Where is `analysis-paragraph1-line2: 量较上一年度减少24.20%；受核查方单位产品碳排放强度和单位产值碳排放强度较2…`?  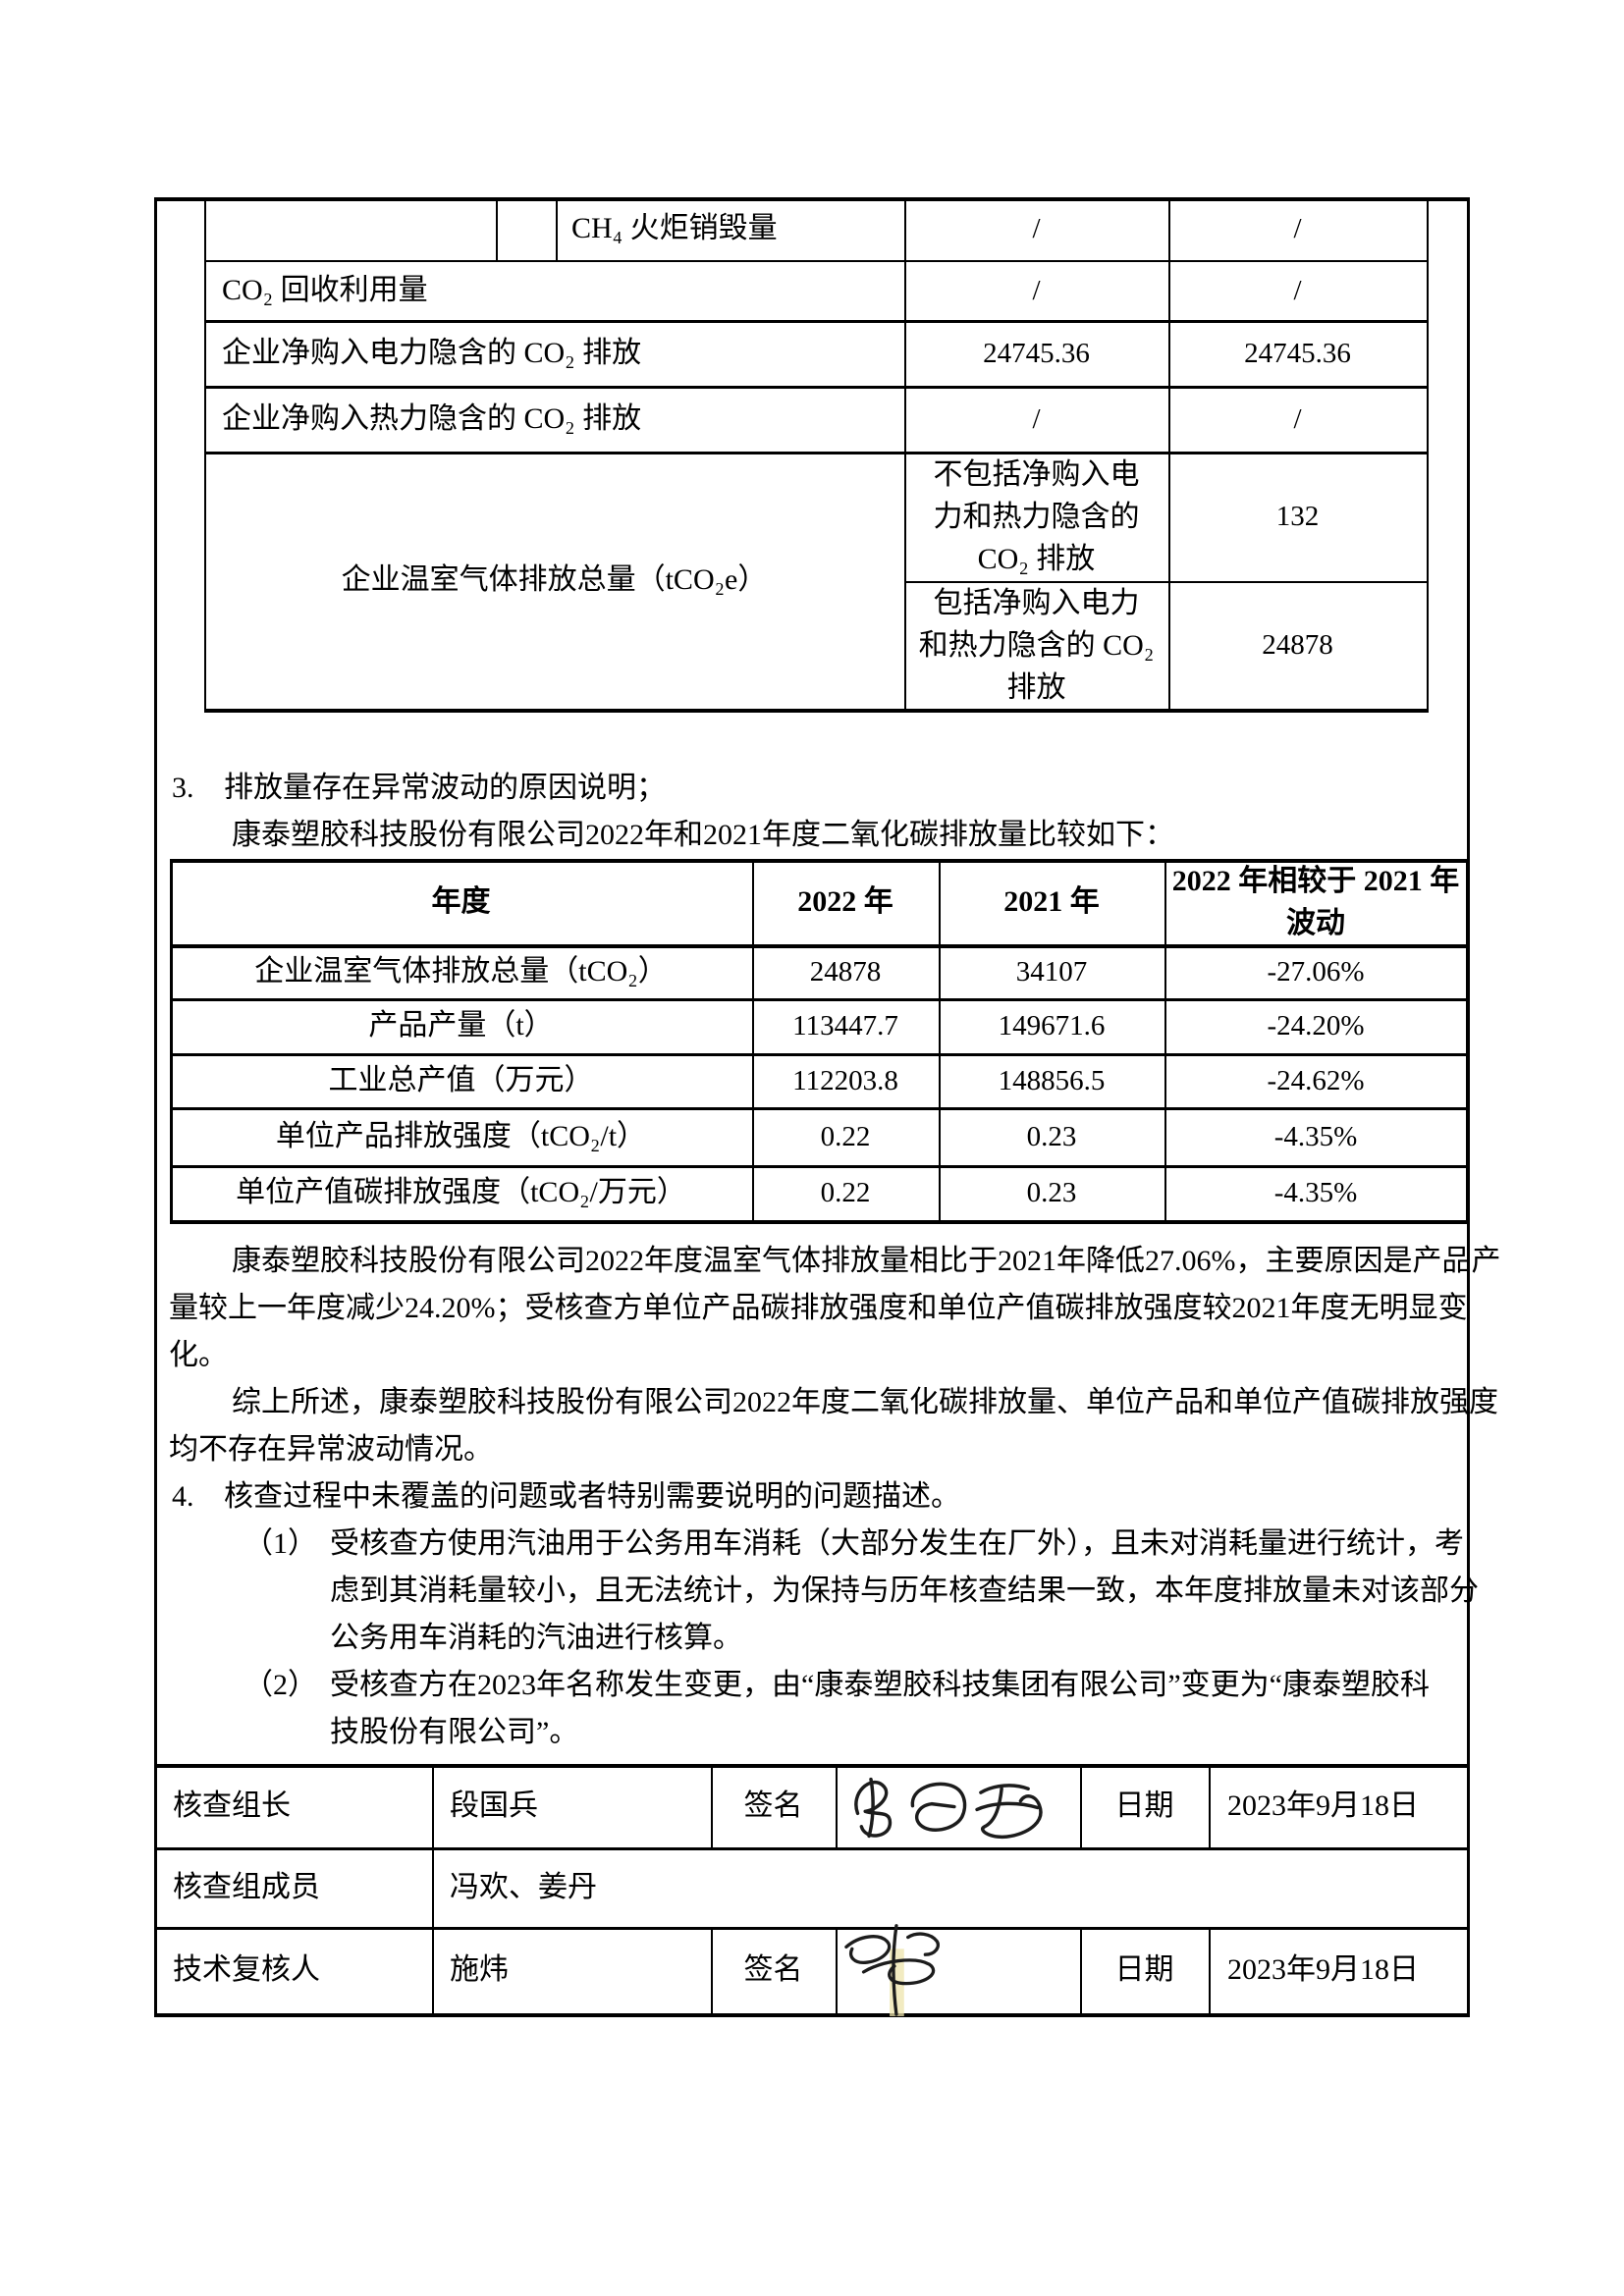 analysis-paragraph1-line2: 量较上一年度减少24.20%；受核查方单位产品碳排放强度和单位产值碳排放强度较2… is located at coordinates (818, 1308).